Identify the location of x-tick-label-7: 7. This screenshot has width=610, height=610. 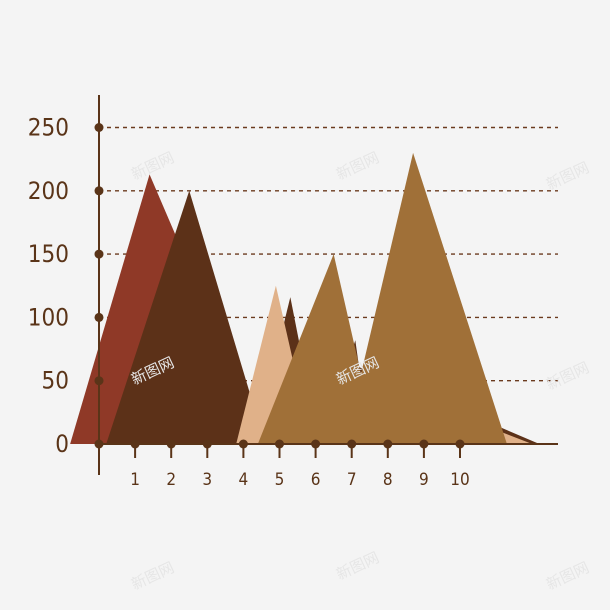
(352, 480).